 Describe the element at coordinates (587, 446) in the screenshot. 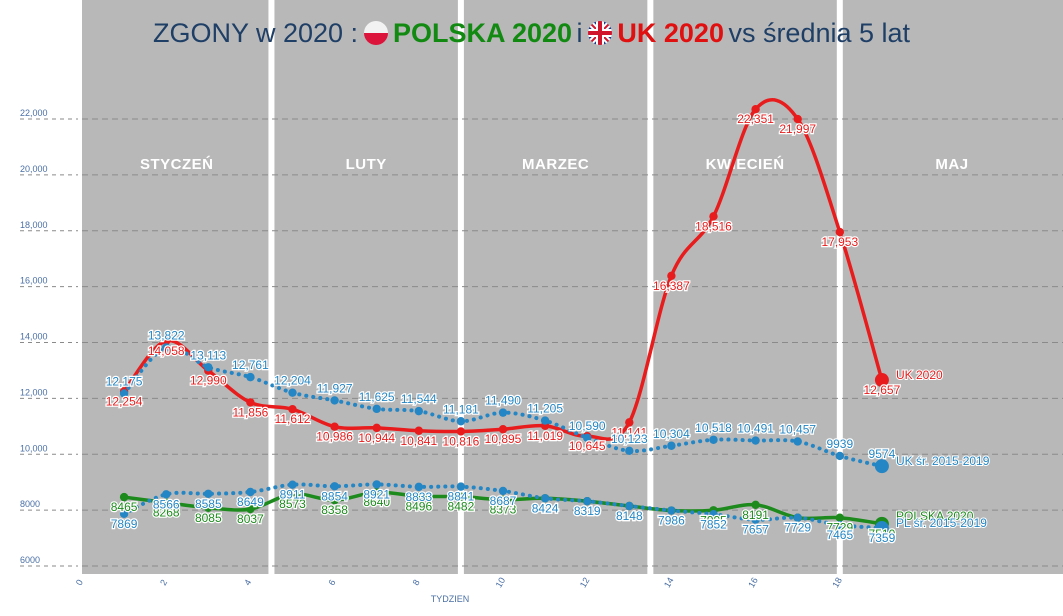

I see `data-label: 10,645` at that location.